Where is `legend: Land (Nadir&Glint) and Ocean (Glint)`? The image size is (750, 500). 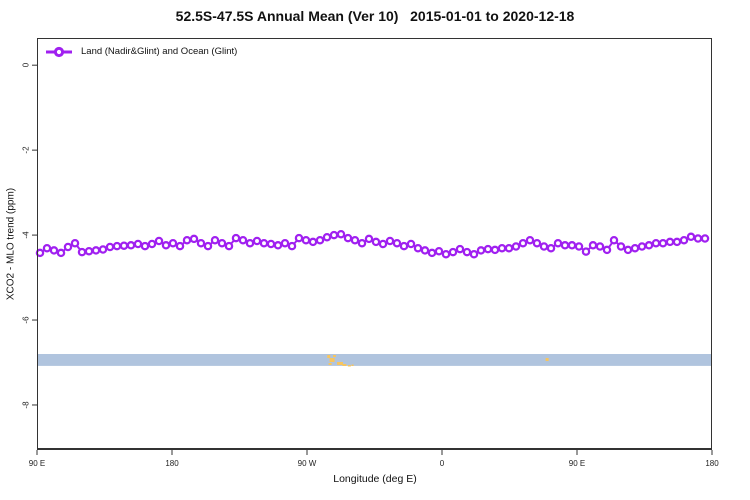
legend: Land (Nadir&Glint) and Ocean (Glint) is located at coordinates (141, 51).